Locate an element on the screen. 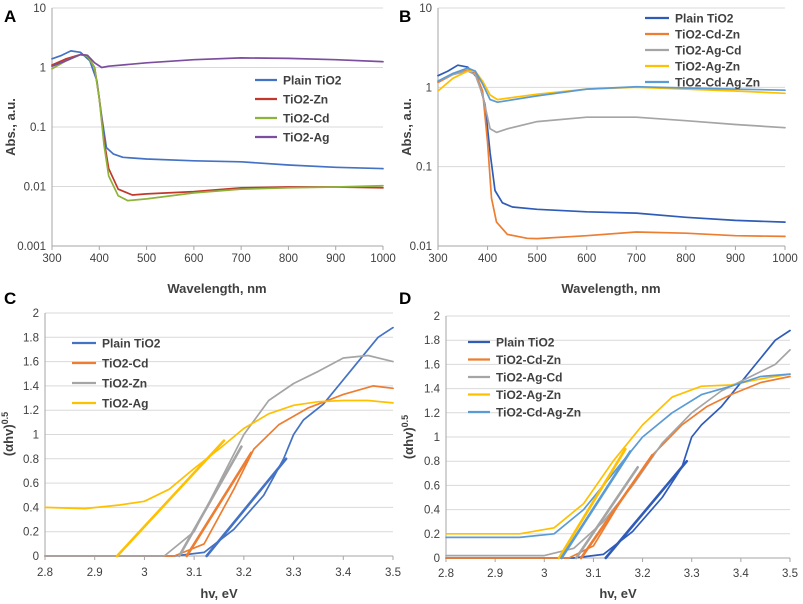  panel-letter: C is located at coordinates (10, 298).